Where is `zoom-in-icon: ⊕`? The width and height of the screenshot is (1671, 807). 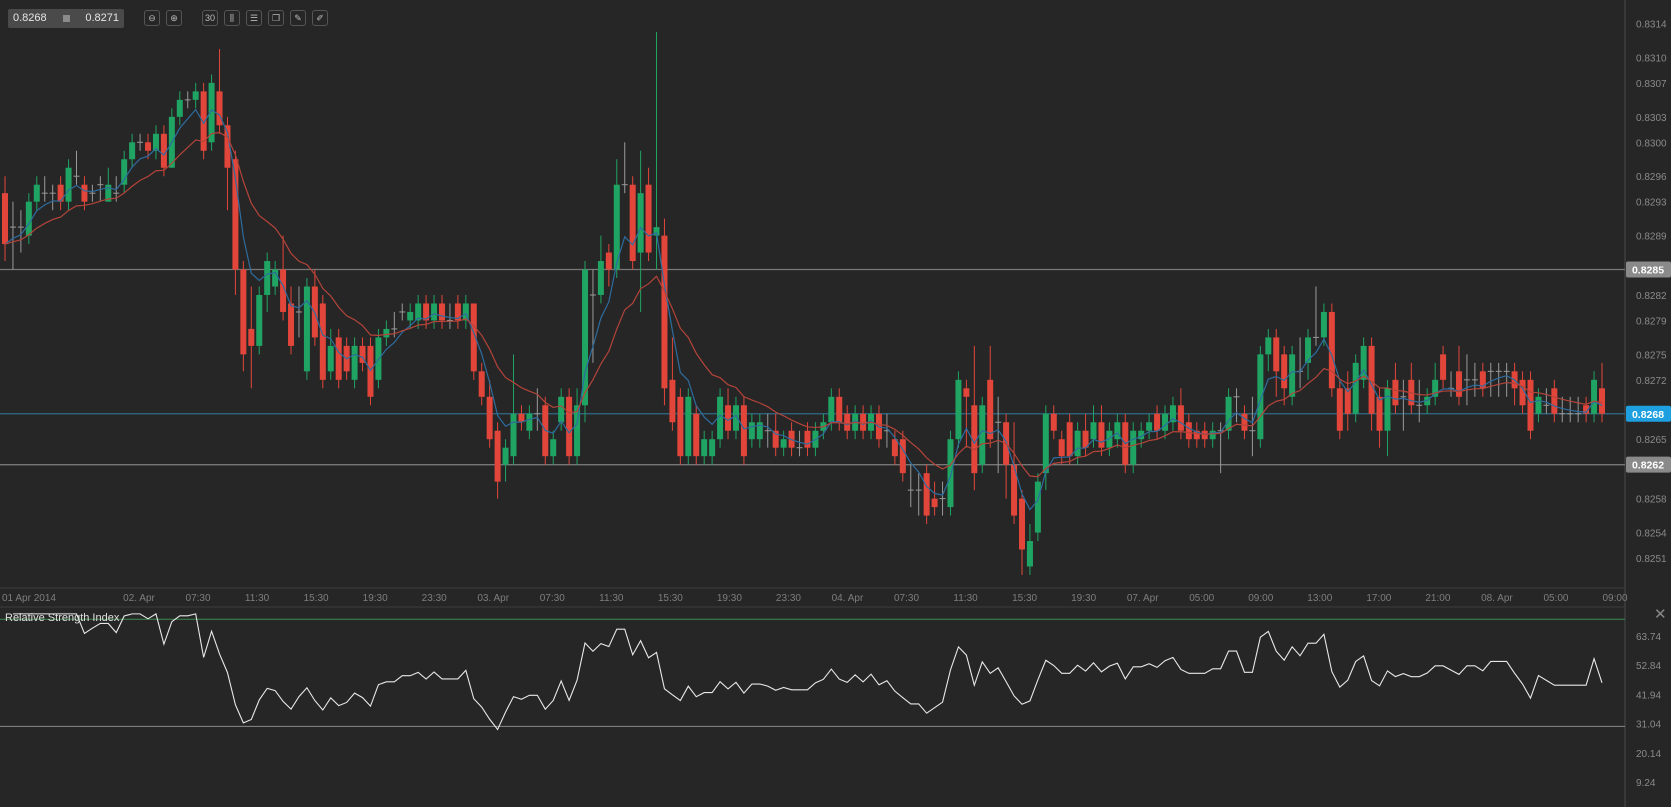 zoom-in-icon: ⊕ is located at coordinates (174, 17).